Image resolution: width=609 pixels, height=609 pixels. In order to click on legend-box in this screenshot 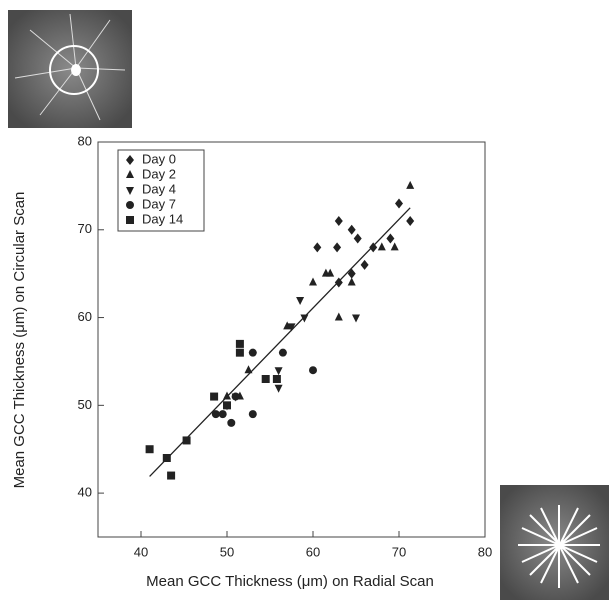, I will do `click(161, 190)`.